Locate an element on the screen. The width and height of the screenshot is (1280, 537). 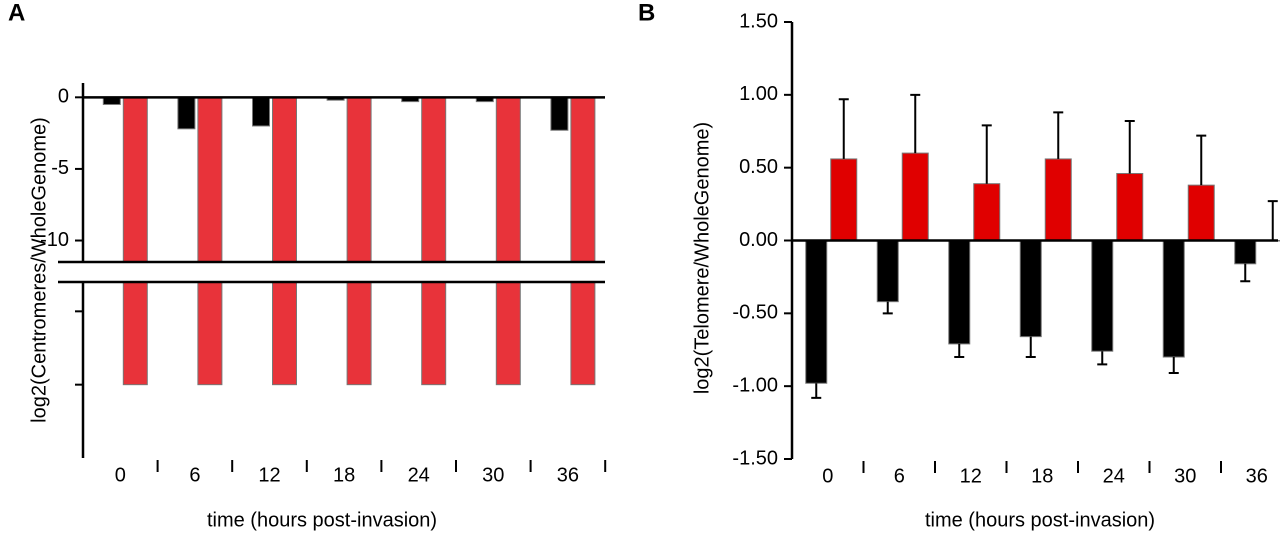
y-tick-label: 0.50 is located at coordinates (758, 167).